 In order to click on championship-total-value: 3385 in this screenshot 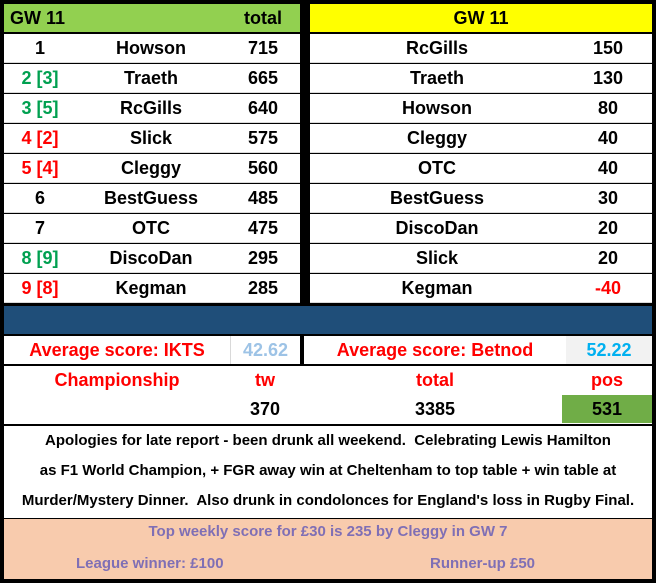, I will do `click(435, 408)`.